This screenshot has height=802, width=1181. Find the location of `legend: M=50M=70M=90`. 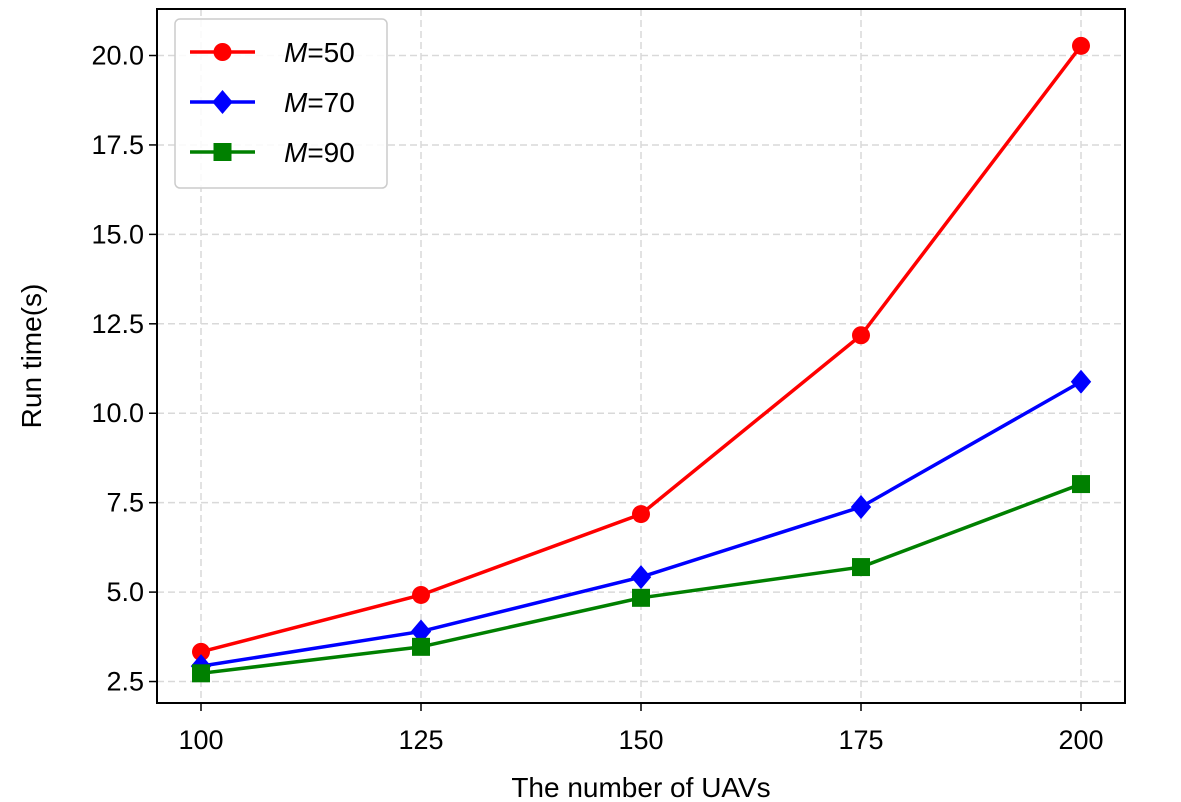

legend: M=50M=70M=90 is located at coordinates (281, 103).